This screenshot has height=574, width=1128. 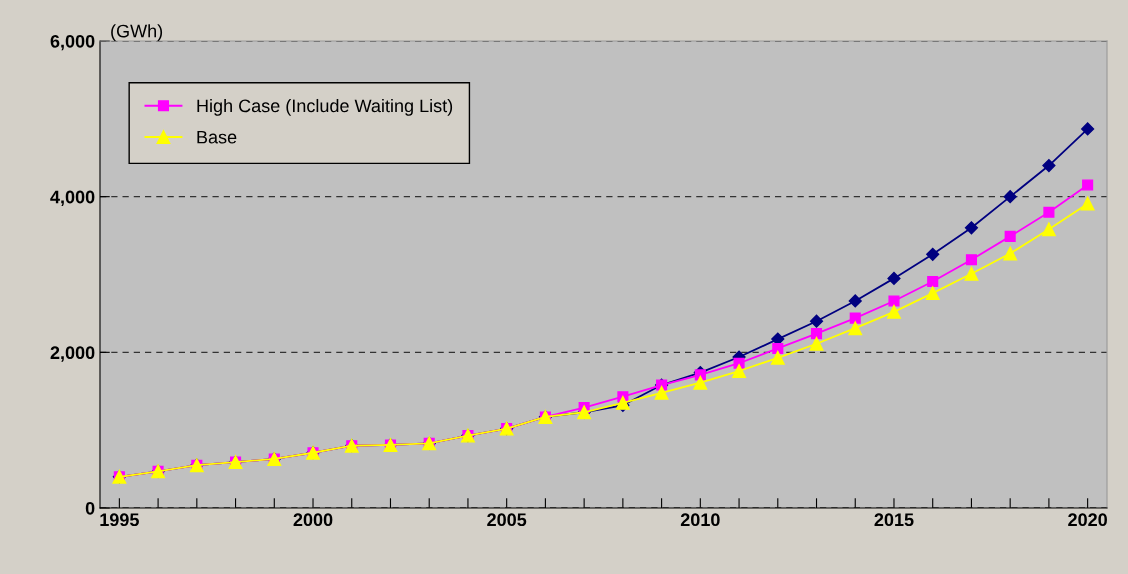 What do you see at coordinates (137, 32) in the screenshot?
I see `y-axis-title: (GWh)` at bounding box center [137, 32].